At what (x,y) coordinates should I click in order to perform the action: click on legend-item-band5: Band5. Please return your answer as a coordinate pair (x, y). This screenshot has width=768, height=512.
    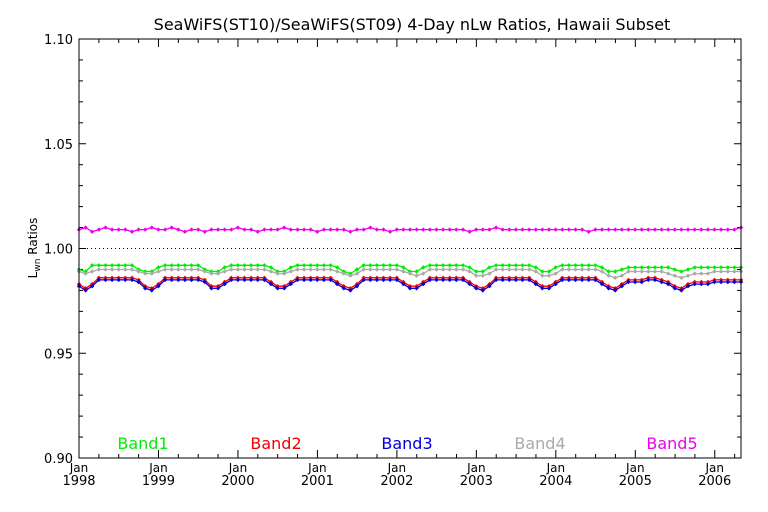
    Looking at the image, I should click on (671, 443).